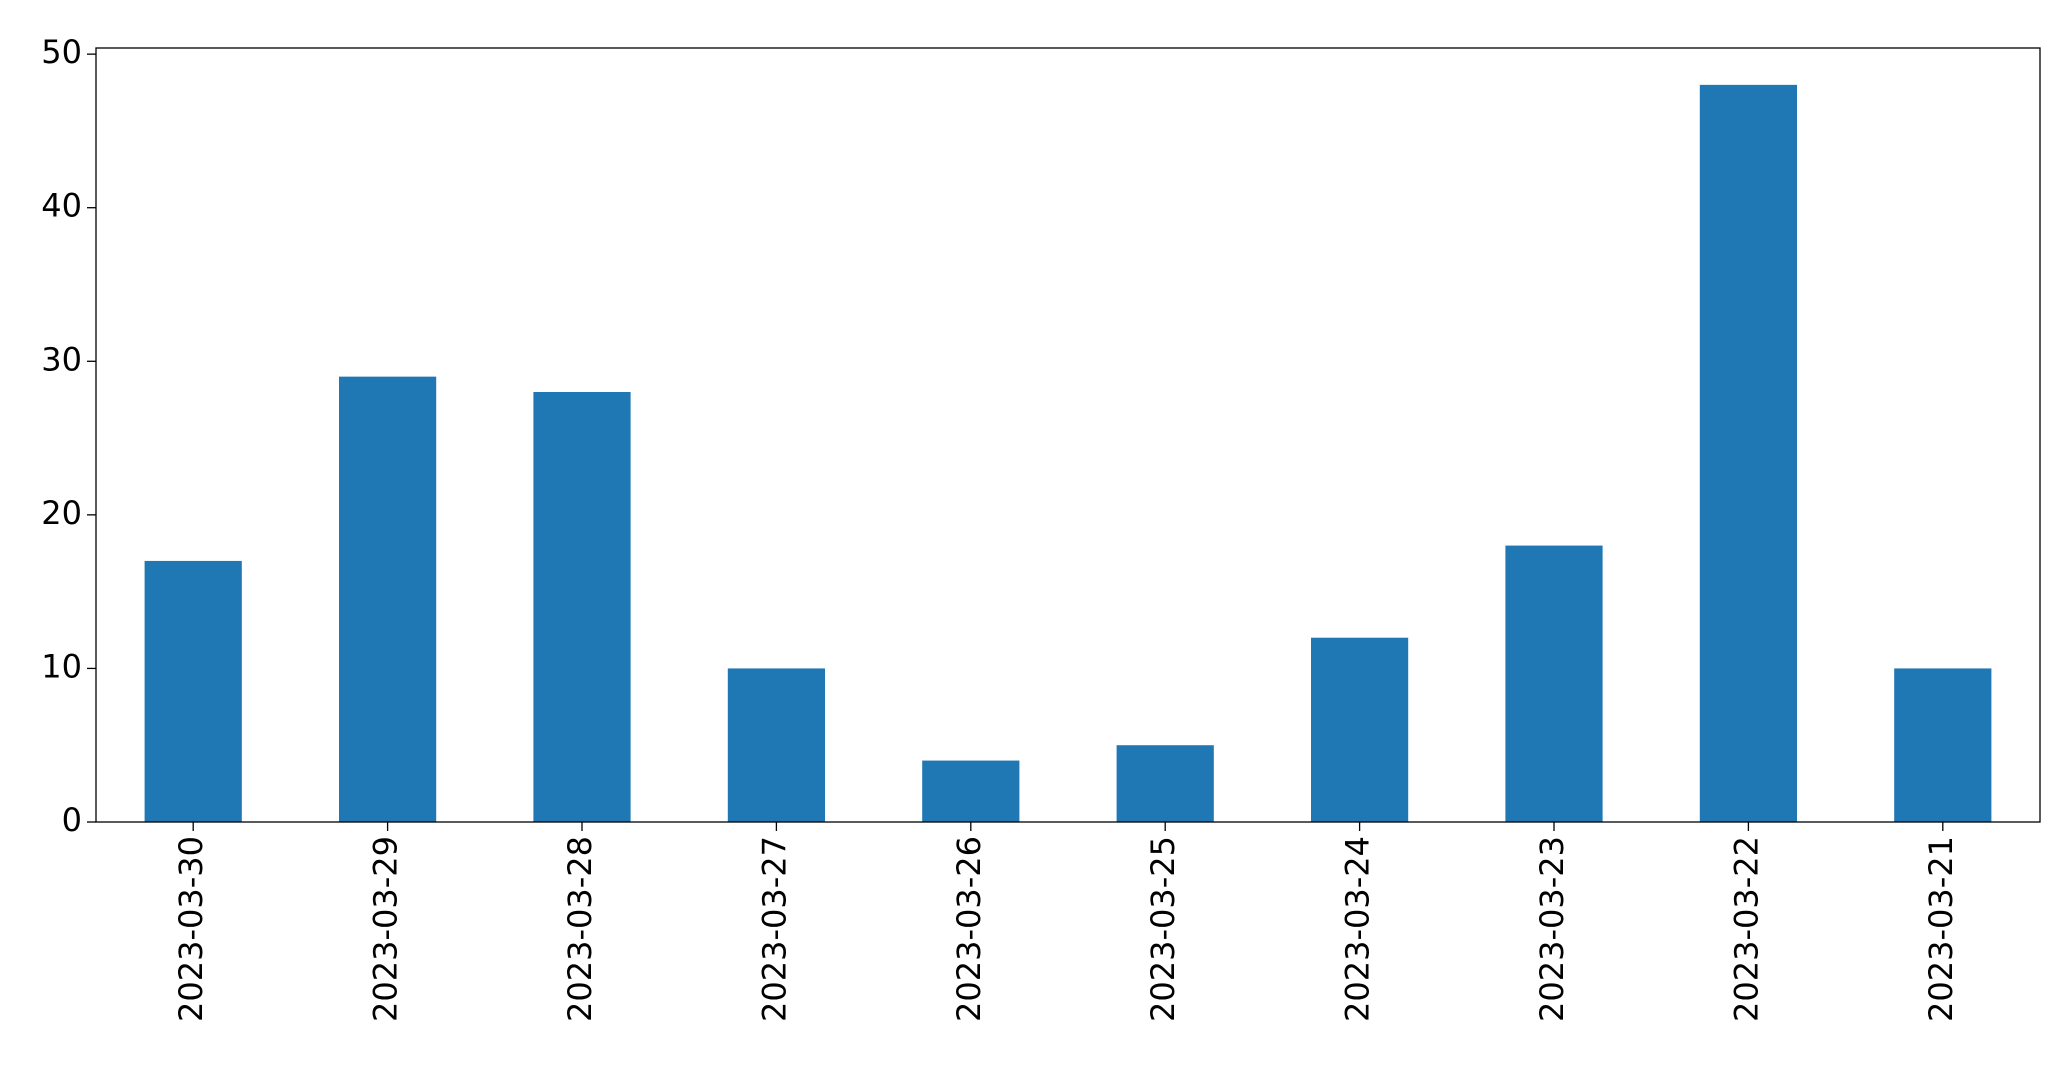 This screenshot has height=1069, width=2071. I want to click on y-tick-label: 40, so click(61, 206).